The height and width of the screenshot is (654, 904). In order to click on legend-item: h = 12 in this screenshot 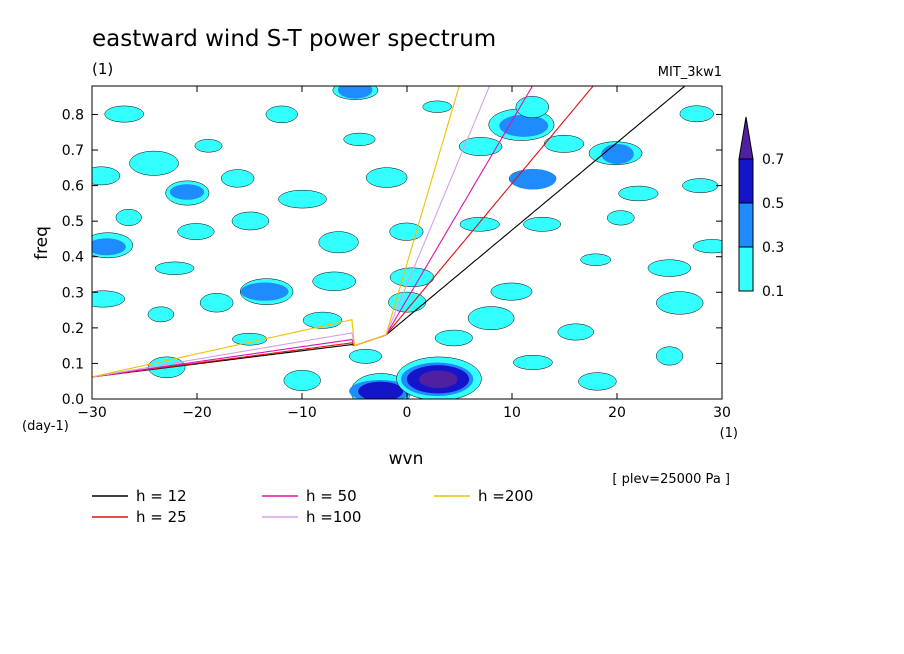, I will do `click(139, 496)`.